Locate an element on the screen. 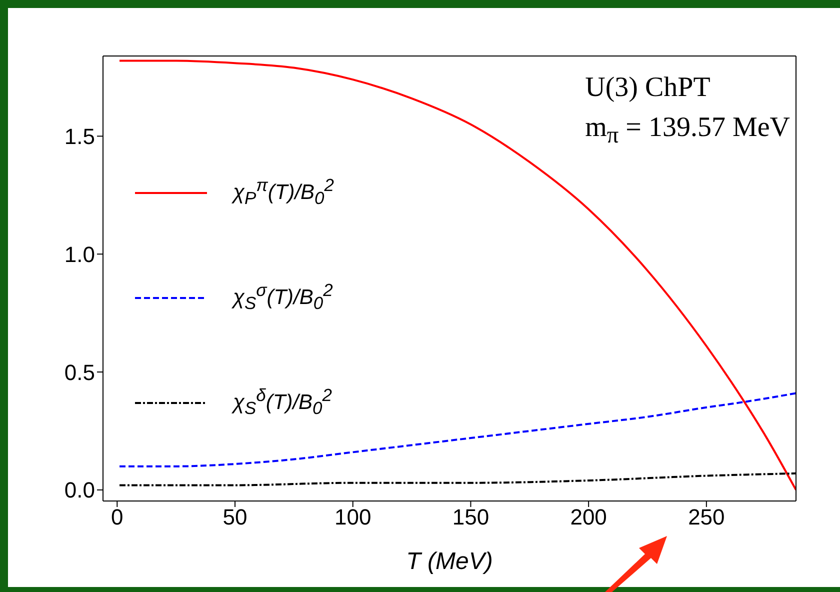 The height and width of the screenshot is (592, 840). annotation: U(3) ChPT is located at coordinates (648, 88).